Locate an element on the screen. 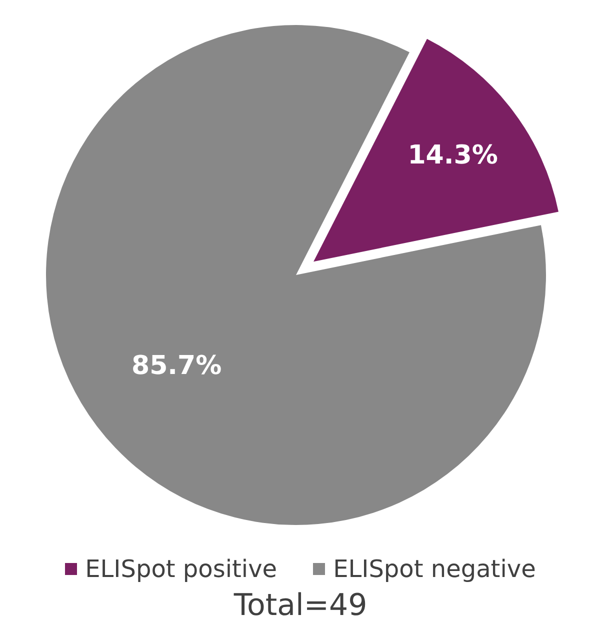  legend-label: ELISpot negative is located at coordinates (434, 569).